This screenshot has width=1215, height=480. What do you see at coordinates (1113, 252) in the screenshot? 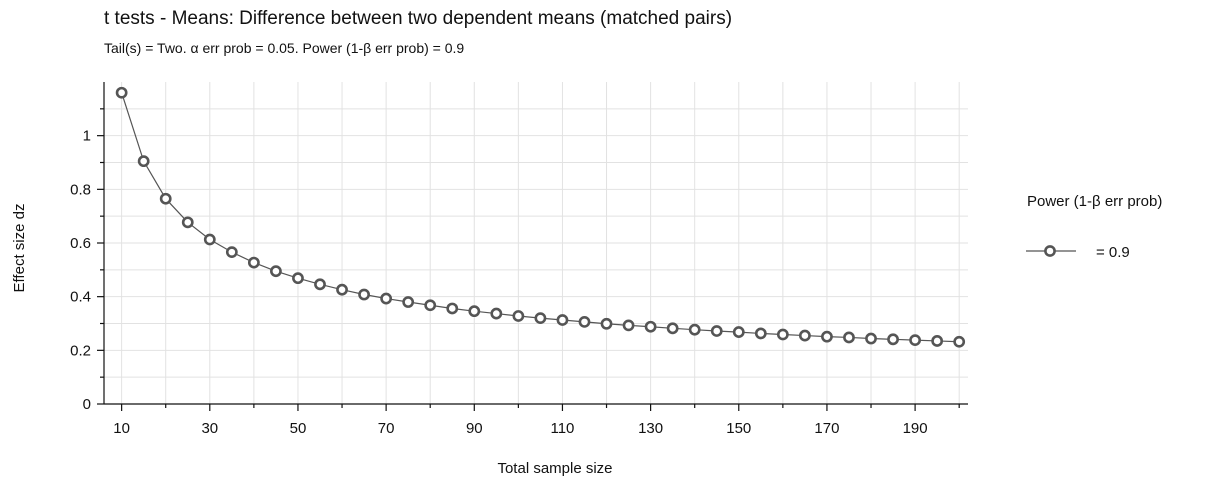
I see `legend-label: = 0.9` at bounding box center [1113, 252].